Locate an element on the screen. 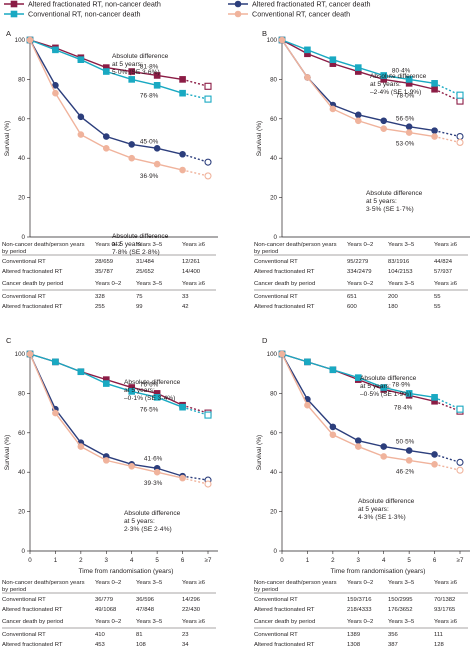  table-cell: 93/1765 is located at coordinates (445, 610).